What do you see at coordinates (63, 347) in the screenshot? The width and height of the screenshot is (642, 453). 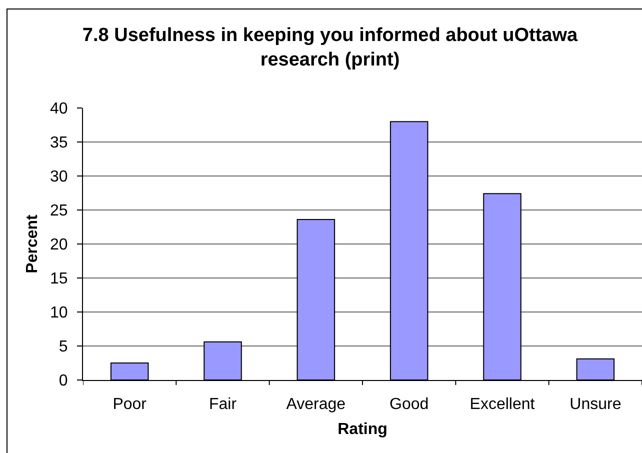 I see `y-tick-label: 5` at bounding box center [63, 347].